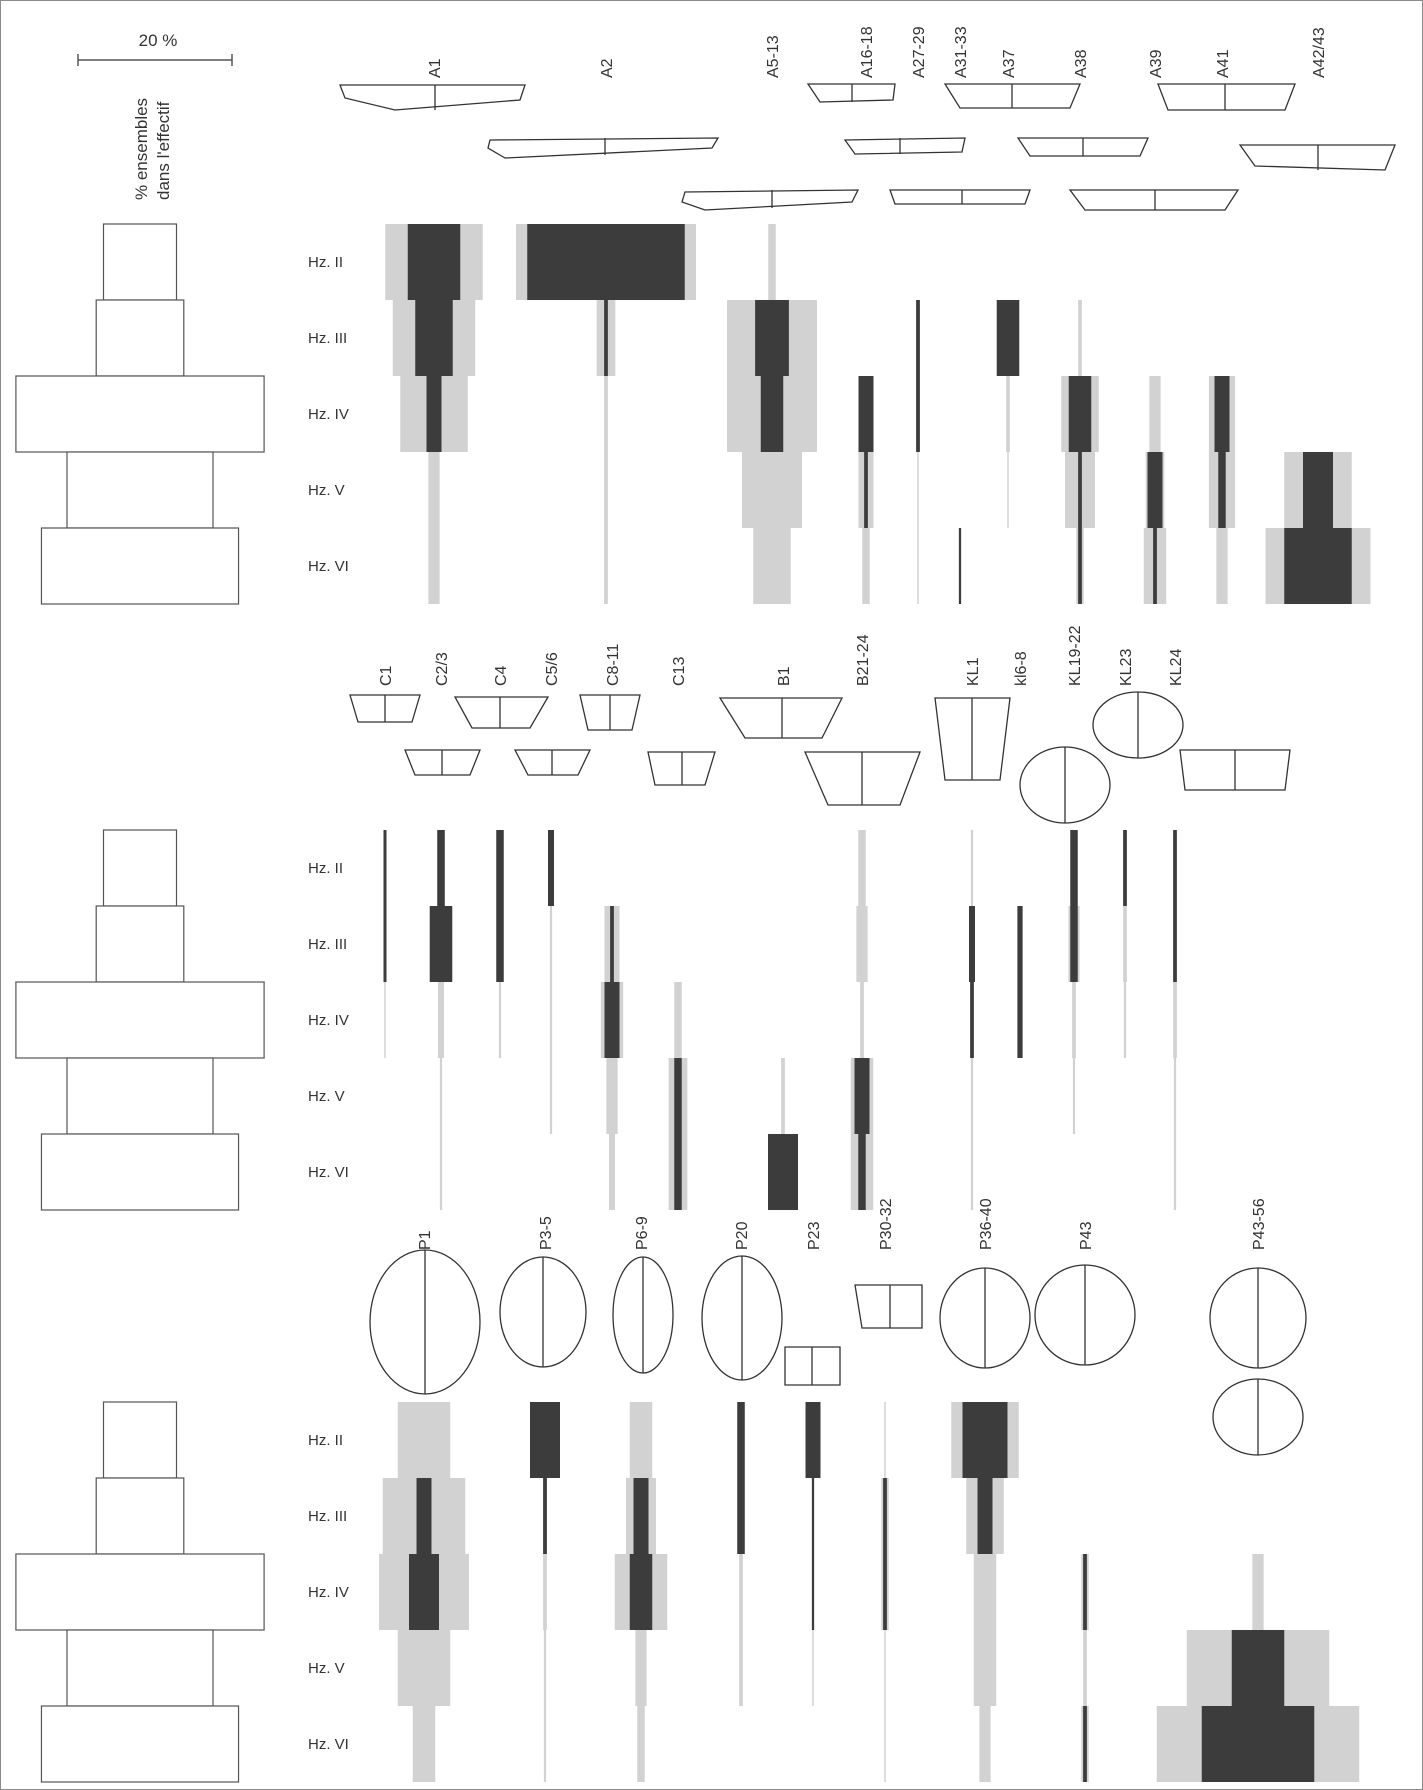 The image size is (1423, 1790). What do you see at coordinates (1259, 1224) in the screenshot?
I see `series-label: P43-56` at bounding box center [1259, 1224].